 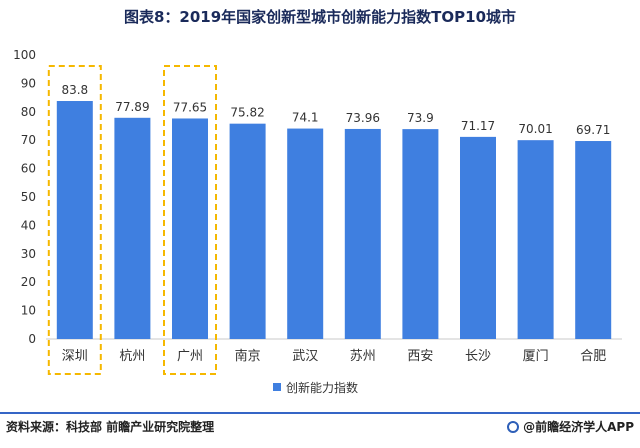 What do you see at coordinates (132, 356) in the screenshot?
I see `category-label: 杭州` at bounding box center [132, 356].